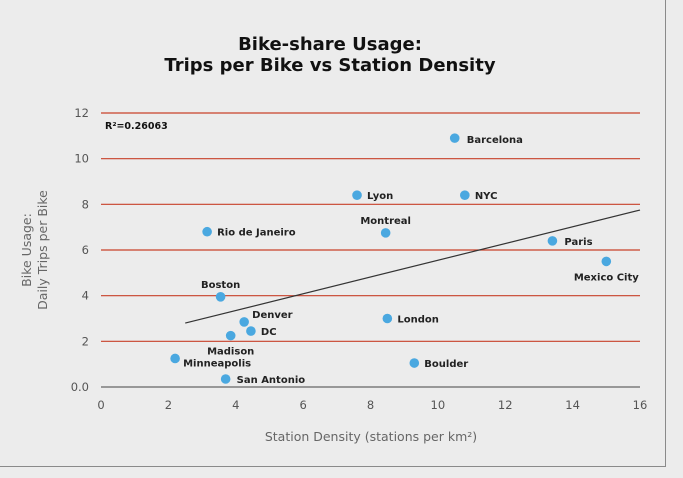  I want to click on x-tick-label: 0, so click(100, 405).